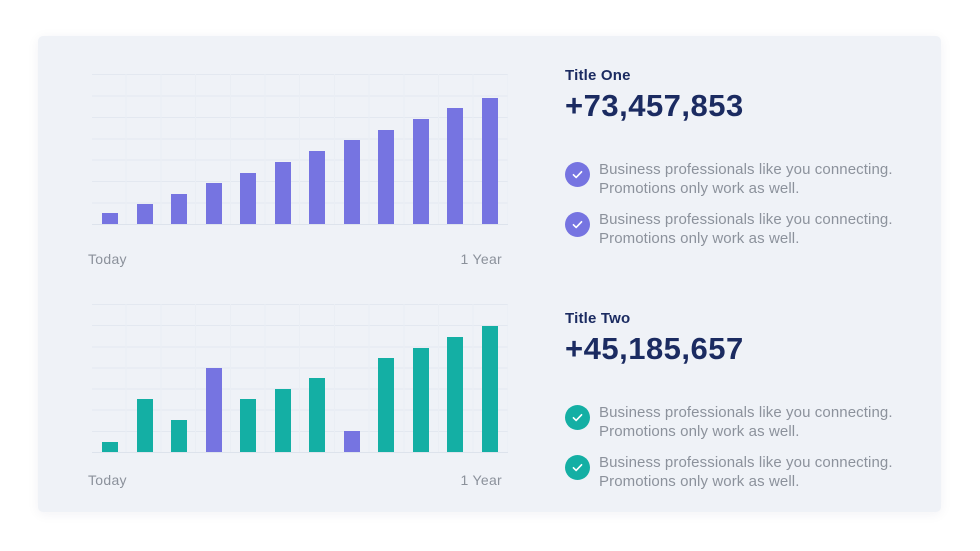 The image size is (980, 551). I want to click on section-title: Title One, so click(598, 75).